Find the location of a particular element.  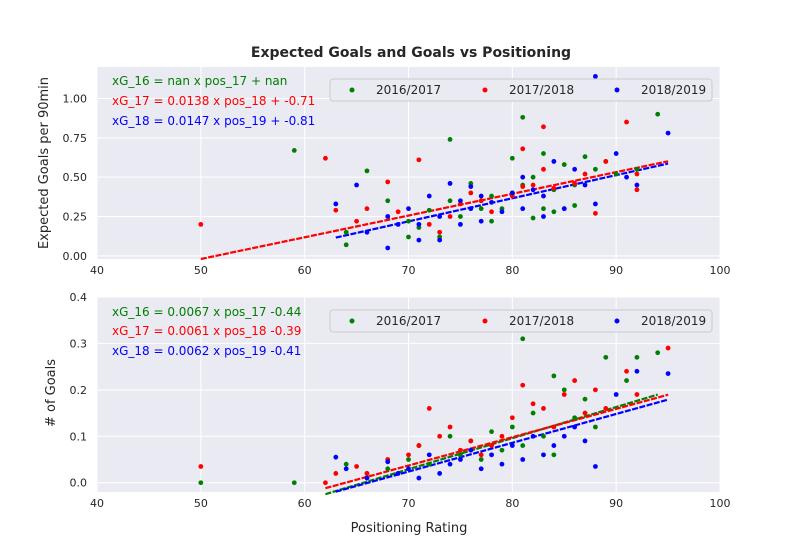

equation-2017-bottom: xG_17 = 0.0061 x pos_18 -0.39 is located at coordinates (206, 331).